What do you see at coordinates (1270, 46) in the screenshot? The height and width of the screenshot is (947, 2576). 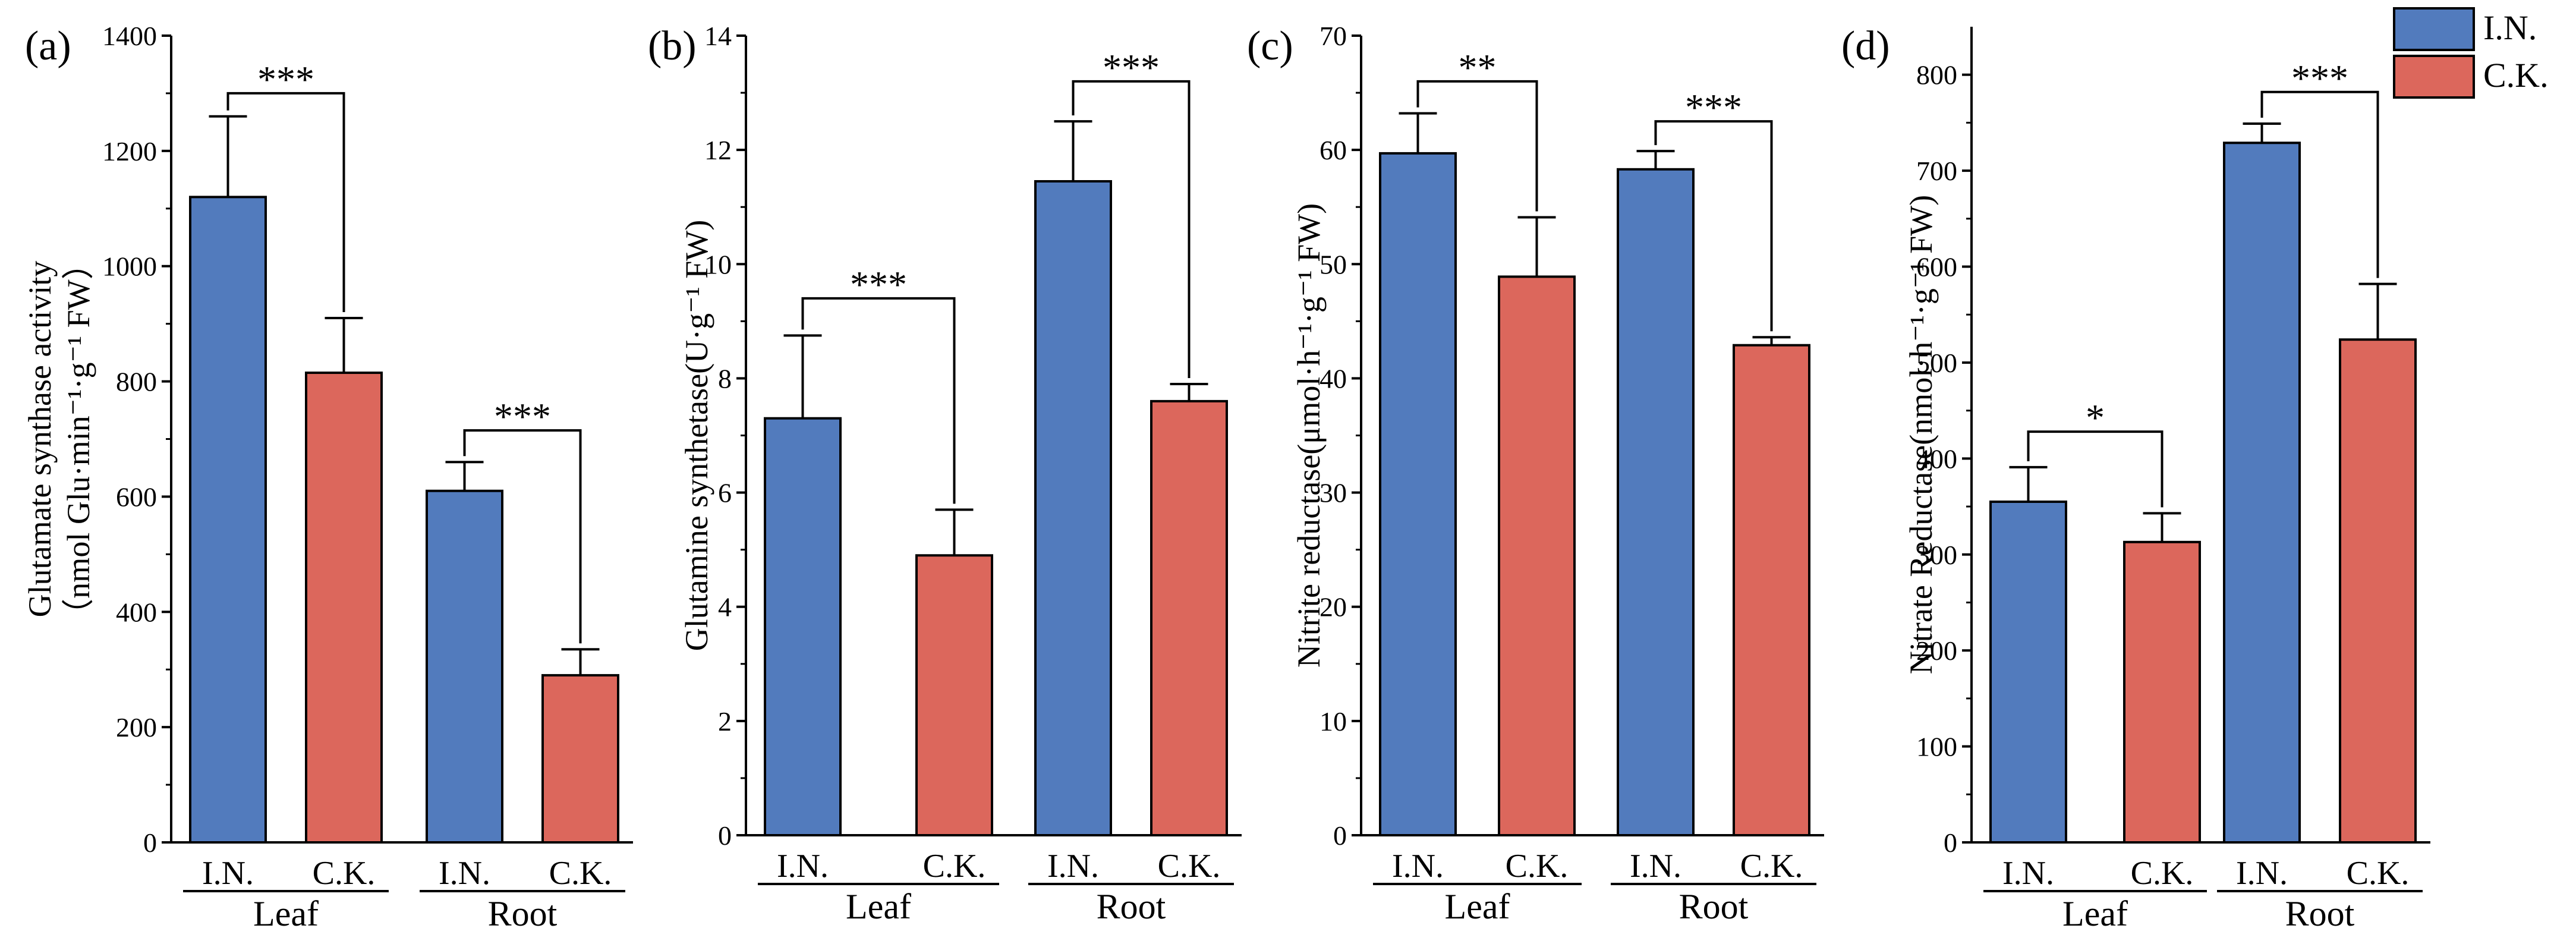 I see `panel-label: (c)` at bounding box center [1270, 46].